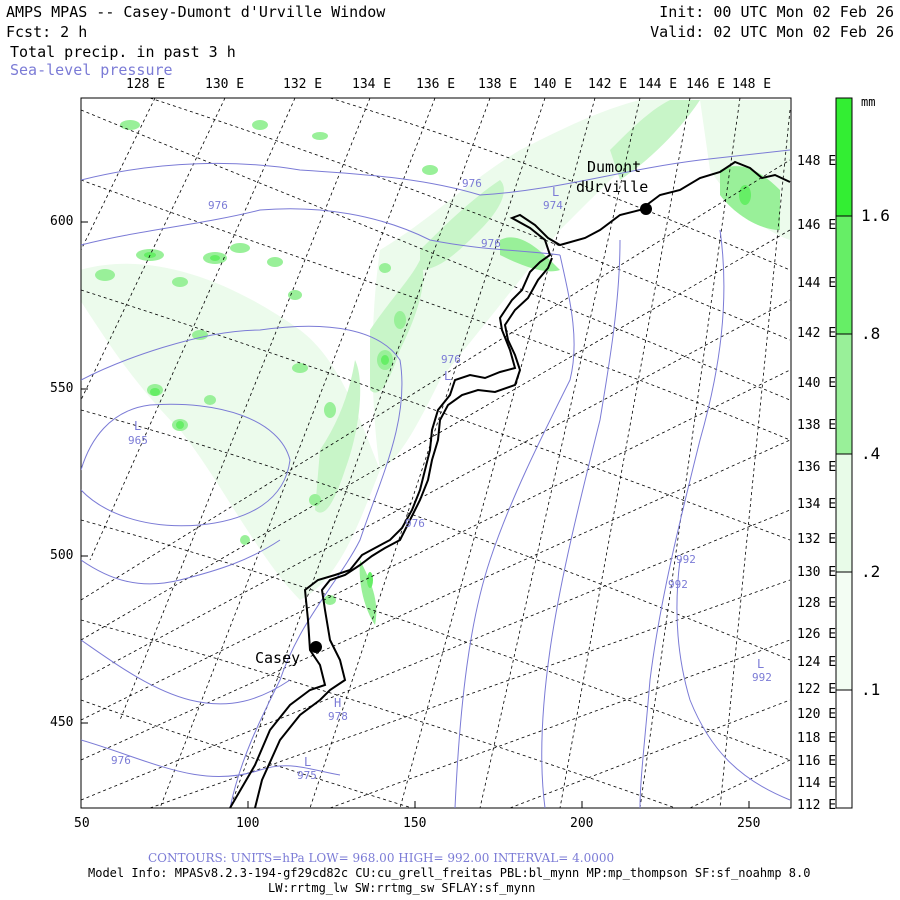 The width and height of the screenshot is (900, 900). What do you see at coordinates (817, 467) in the screenshot?
I see `right-lon-label: 136 E` at bounding box center [817, 467].